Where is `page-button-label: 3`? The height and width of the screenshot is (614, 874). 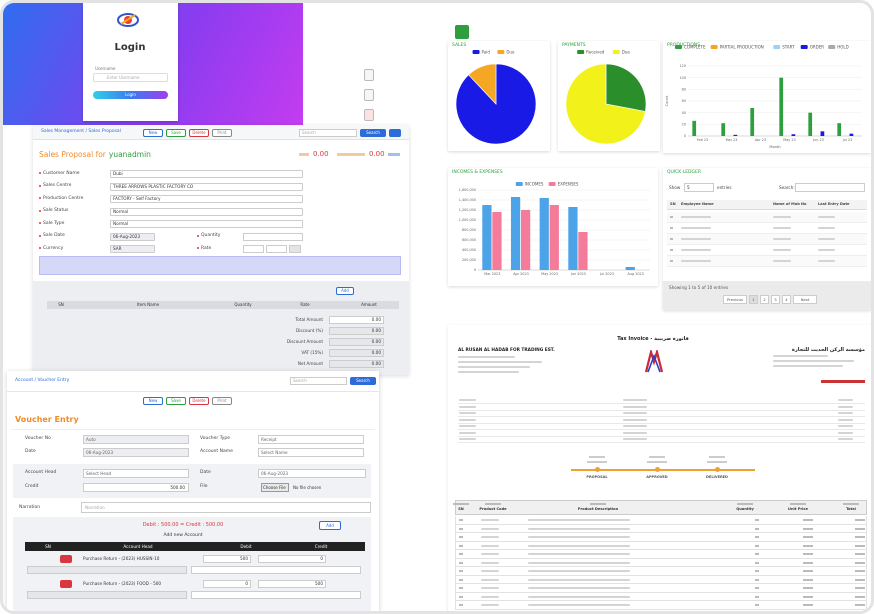
page-button-label: 3 is located at coordinates (775, 299).